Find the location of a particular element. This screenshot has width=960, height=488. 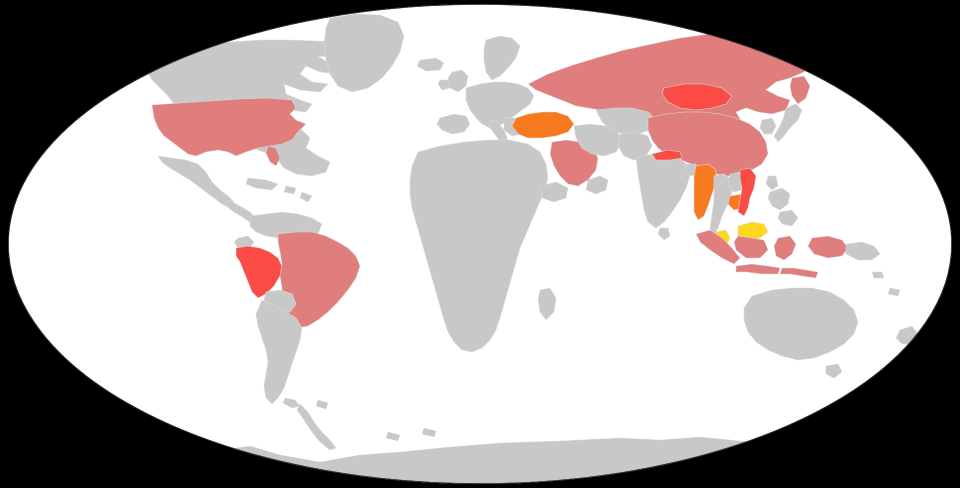

country-sri-lanka is located at coordinates (664, 234).